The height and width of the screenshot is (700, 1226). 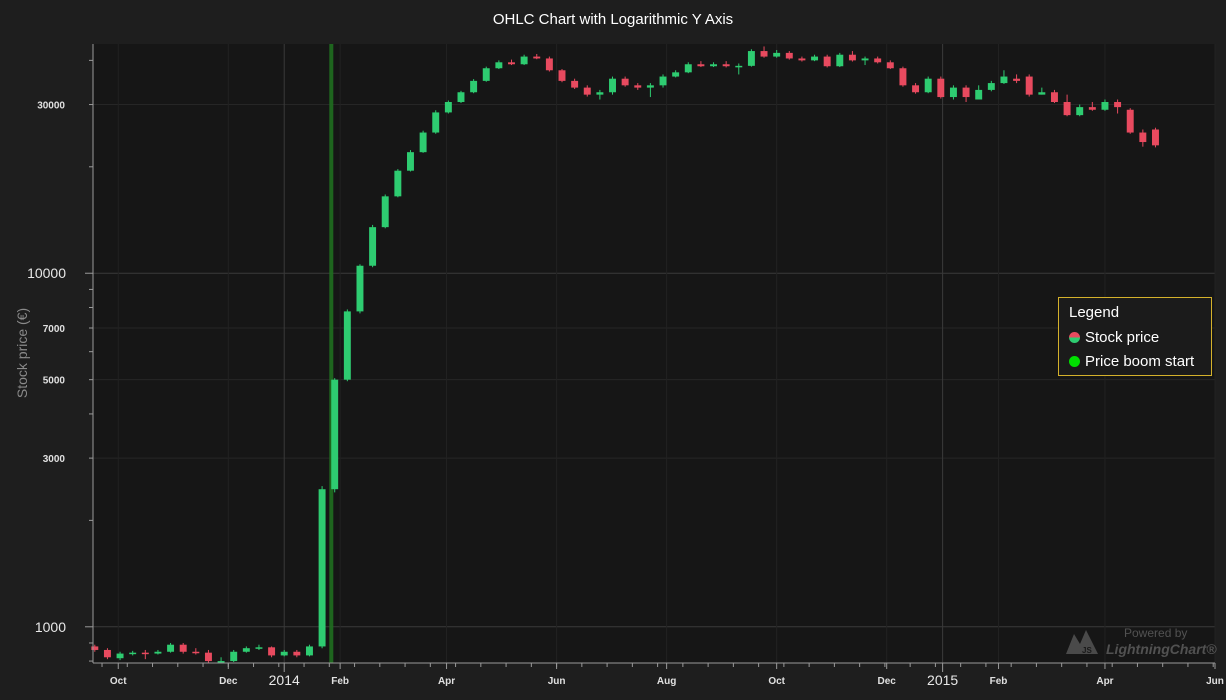 I want to click on x-tick-label: Aug, so click(x=666, y=681).